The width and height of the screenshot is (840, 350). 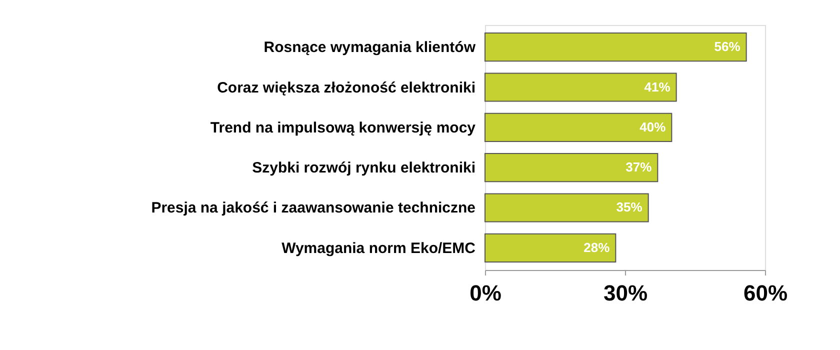 What do you see at coordinates (653, 126) in the screenshot?
I see `data-label: 40%` at bounding box center [653, 126].